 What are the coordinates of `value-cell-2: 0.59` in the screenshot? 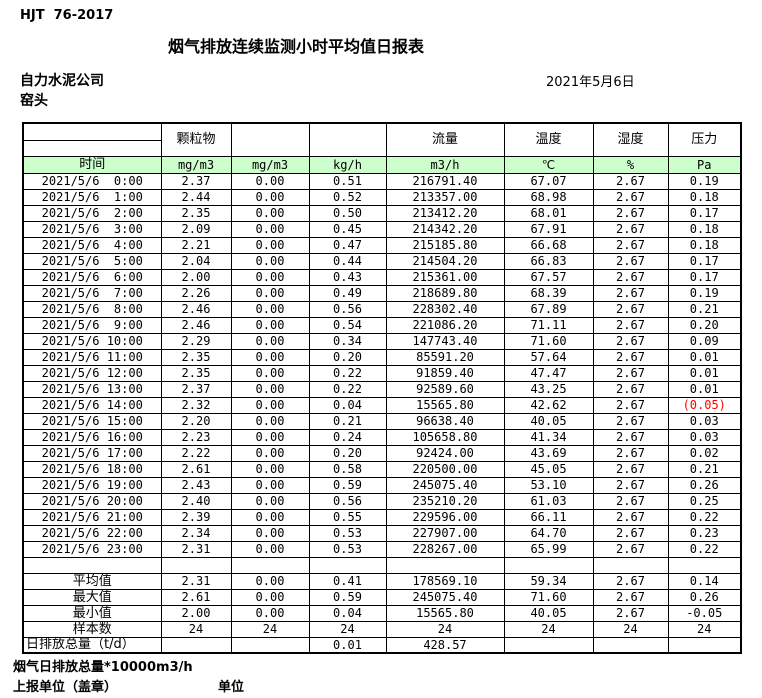 It's located at (347, 485).